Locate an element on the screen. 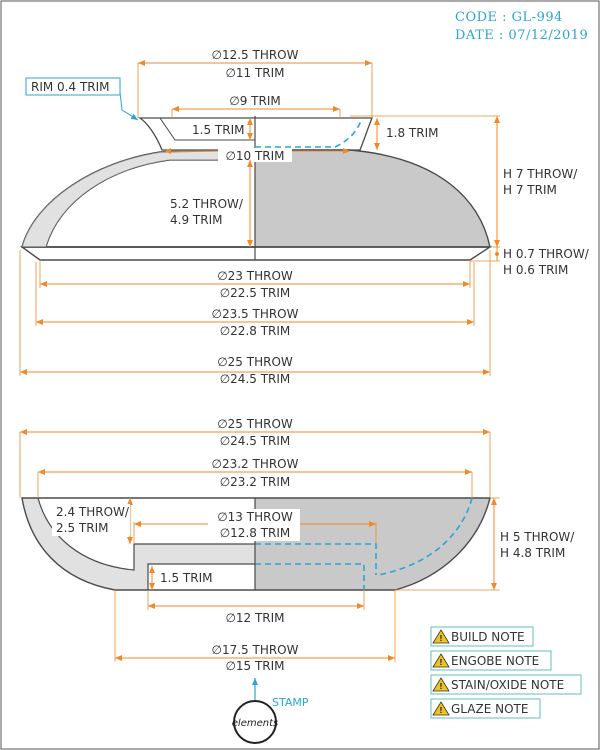  bowl-base-throw: ∅17.5 THROW is located at coordinates (255, 650).